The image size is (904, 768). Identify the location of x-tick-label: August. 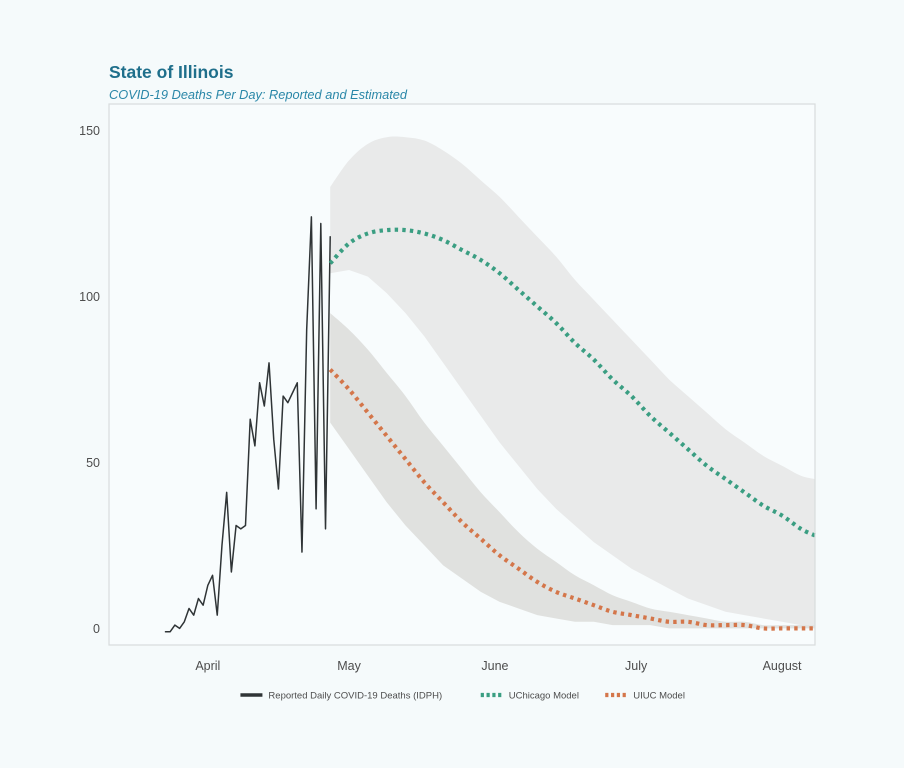
(782, 666).